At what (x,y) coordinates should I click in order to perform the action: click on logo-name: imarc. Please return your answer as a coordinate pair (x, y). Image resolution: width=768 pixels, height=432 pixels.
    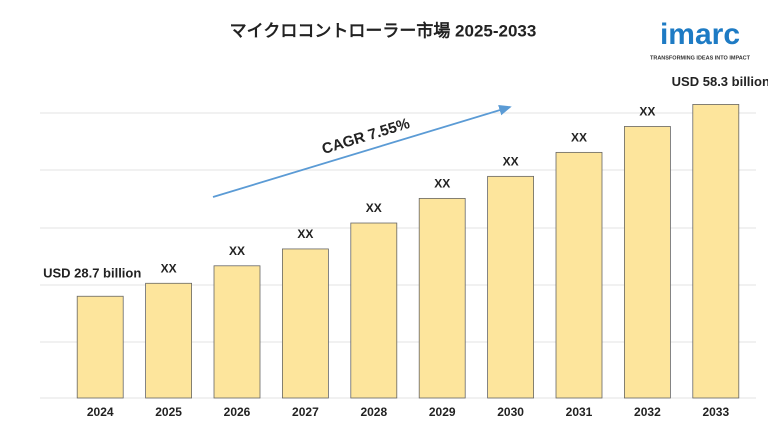
    Looking at the image, I should click on (700, 34).